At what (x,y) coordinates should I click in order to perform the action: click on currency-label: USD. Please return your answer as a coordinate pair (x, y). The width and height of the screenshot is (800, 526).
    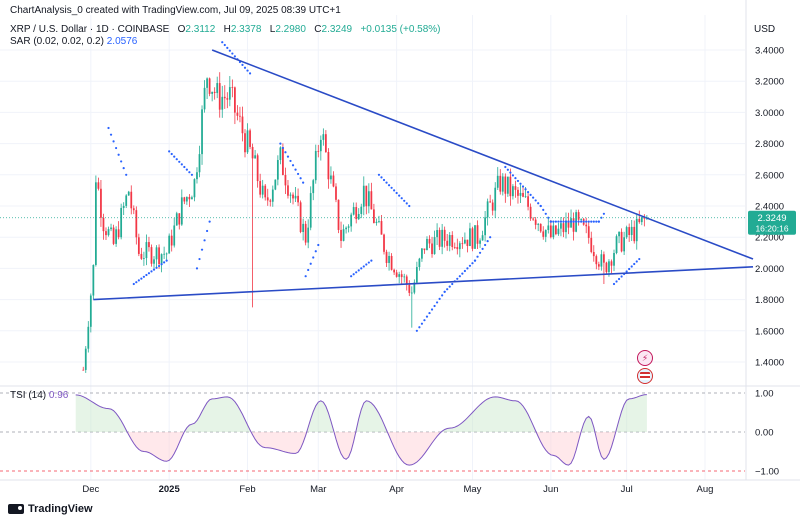
    Looking at the image, I should click on (765, 29).